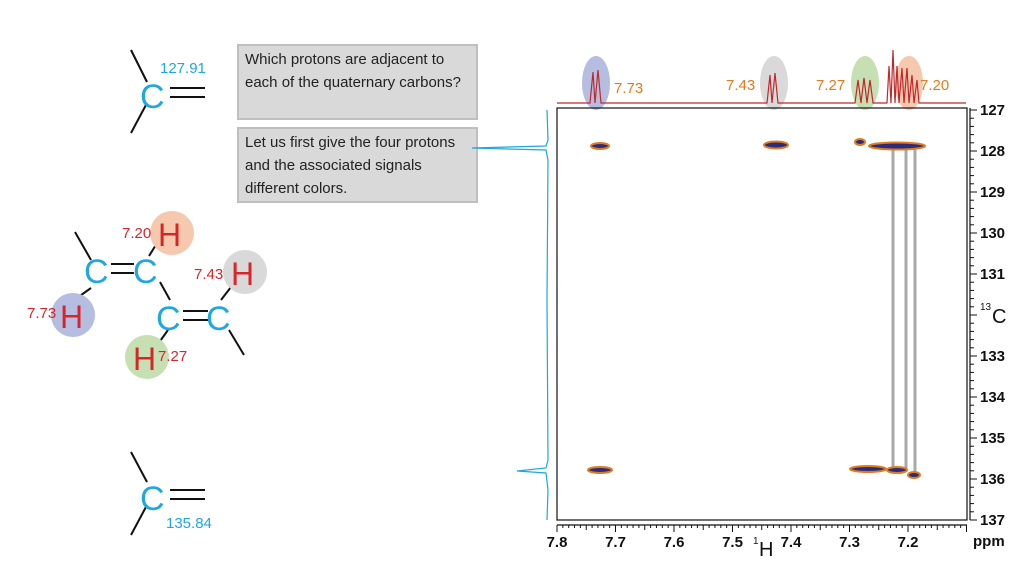  What do you see at coordinates (557, 542) in the screenshot?
I see `x-tick-label: 7.8` at bounding box center [557, 542].